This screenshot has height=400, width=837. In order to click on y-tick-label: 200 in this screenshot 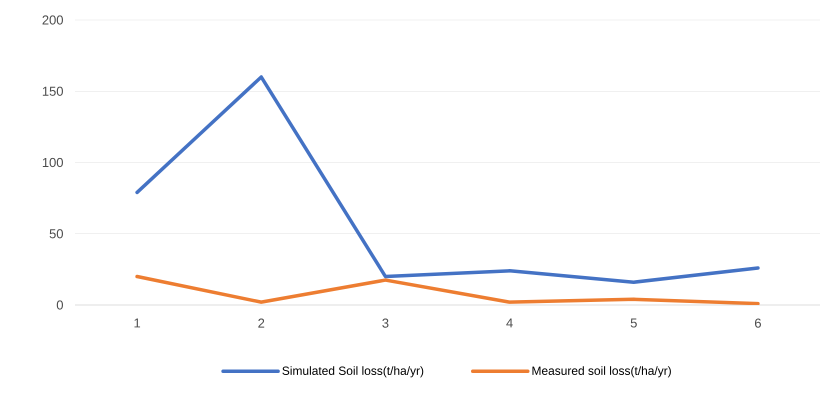, I will do `click(52, 20)`.